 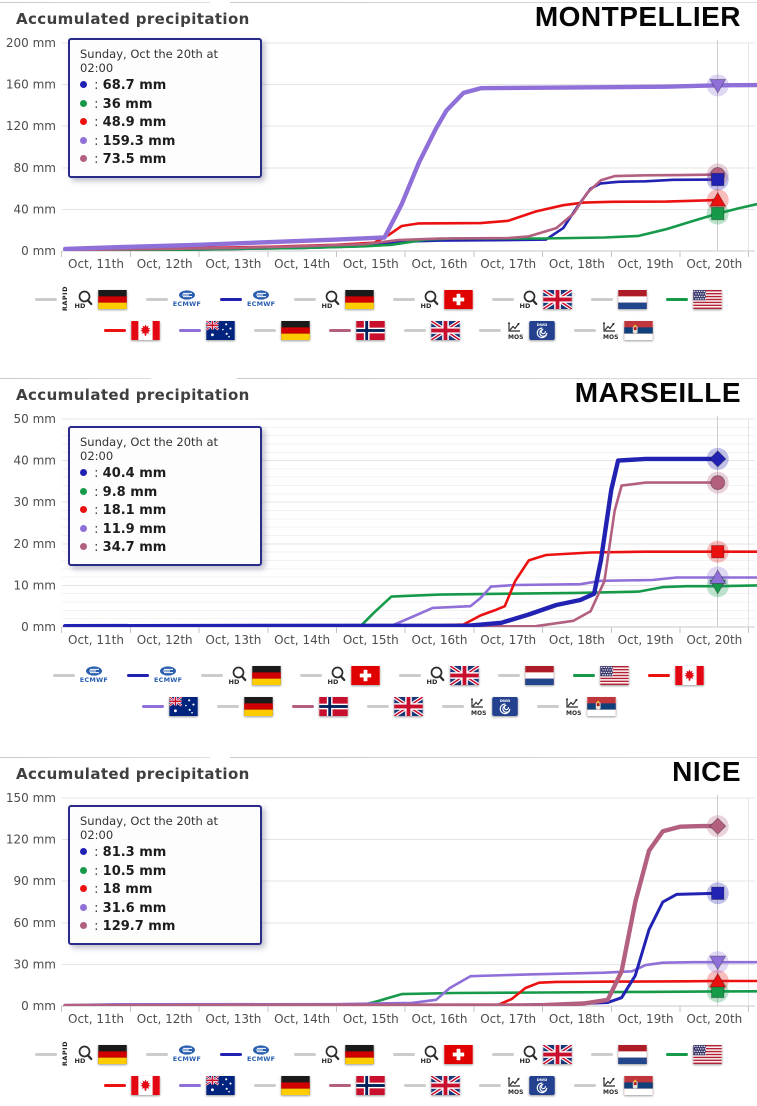 I want to click on end-marker-circle-icon, so click(x=718, y=483).